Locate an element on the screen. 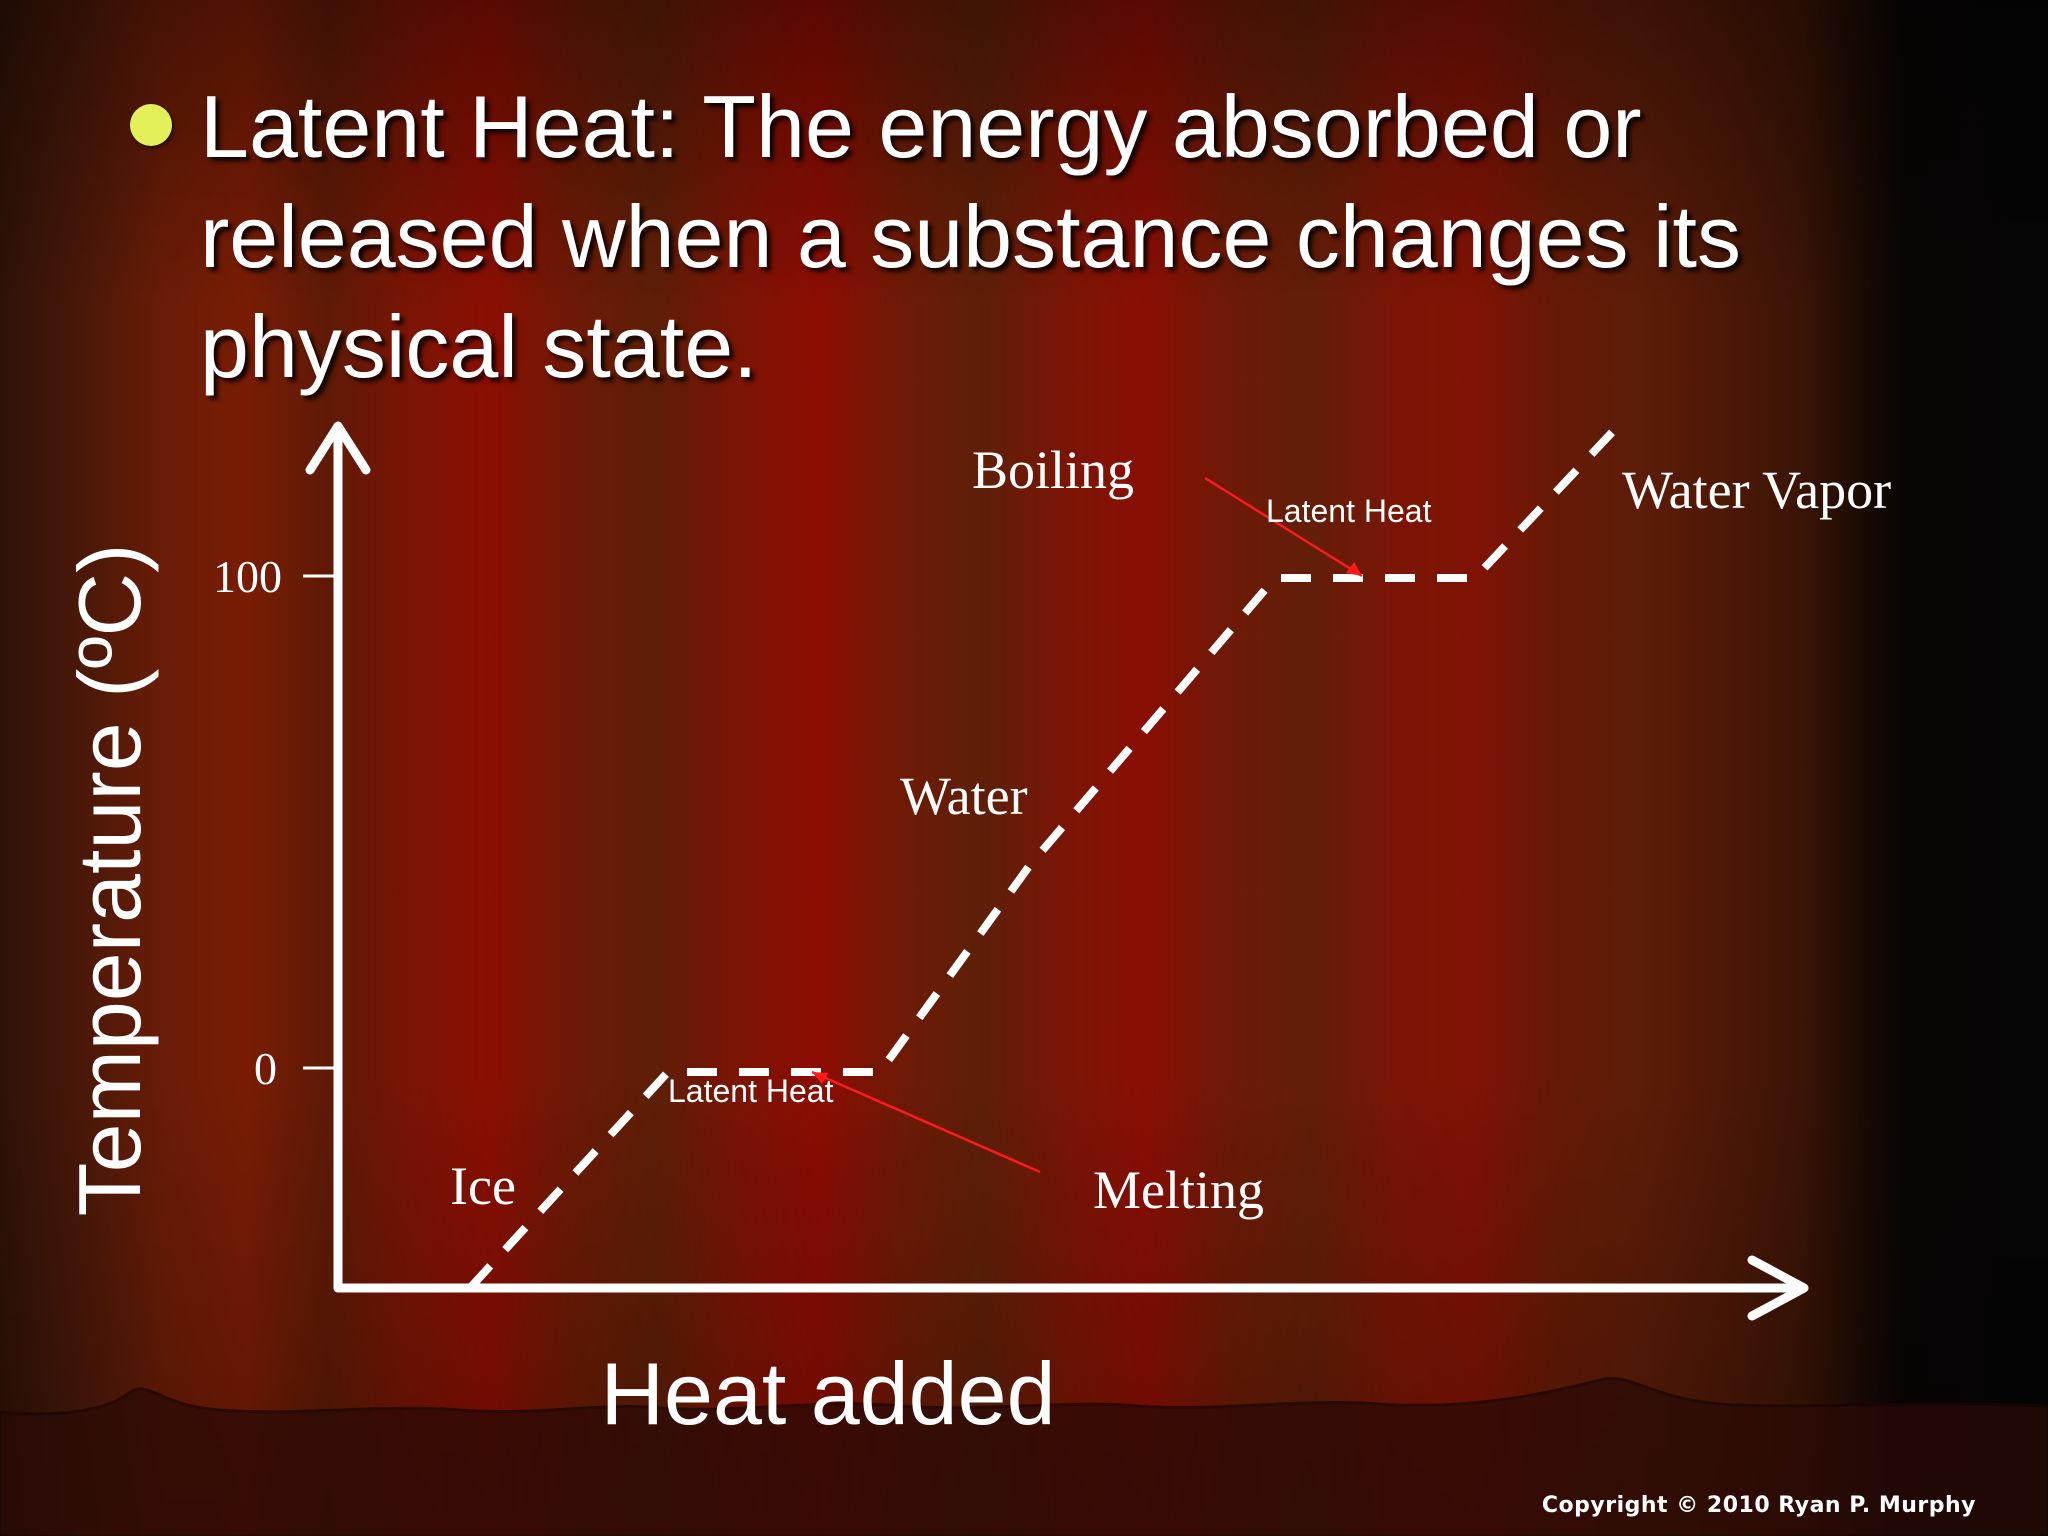 This screenshot has width=2048, height=1536. boiling-pointer is located at coordinates (1283, 527).